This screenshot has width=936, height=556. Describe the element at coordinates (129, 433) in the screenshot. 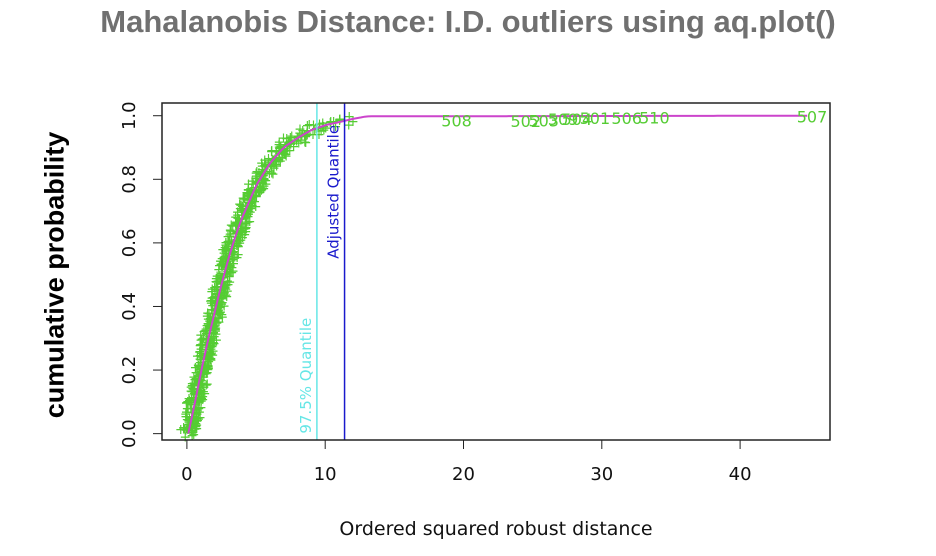

I see `y-tick-label: 0.0` at that location.